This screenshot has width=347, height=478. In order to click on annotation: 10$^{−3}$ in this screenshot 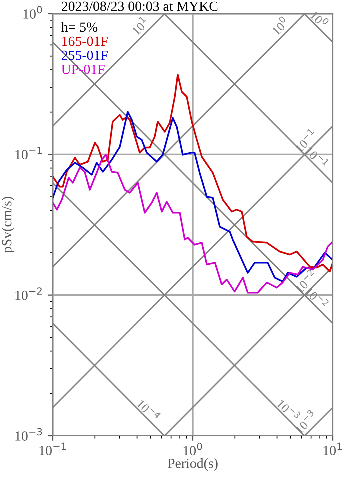, I will do `click(289, 409)`.